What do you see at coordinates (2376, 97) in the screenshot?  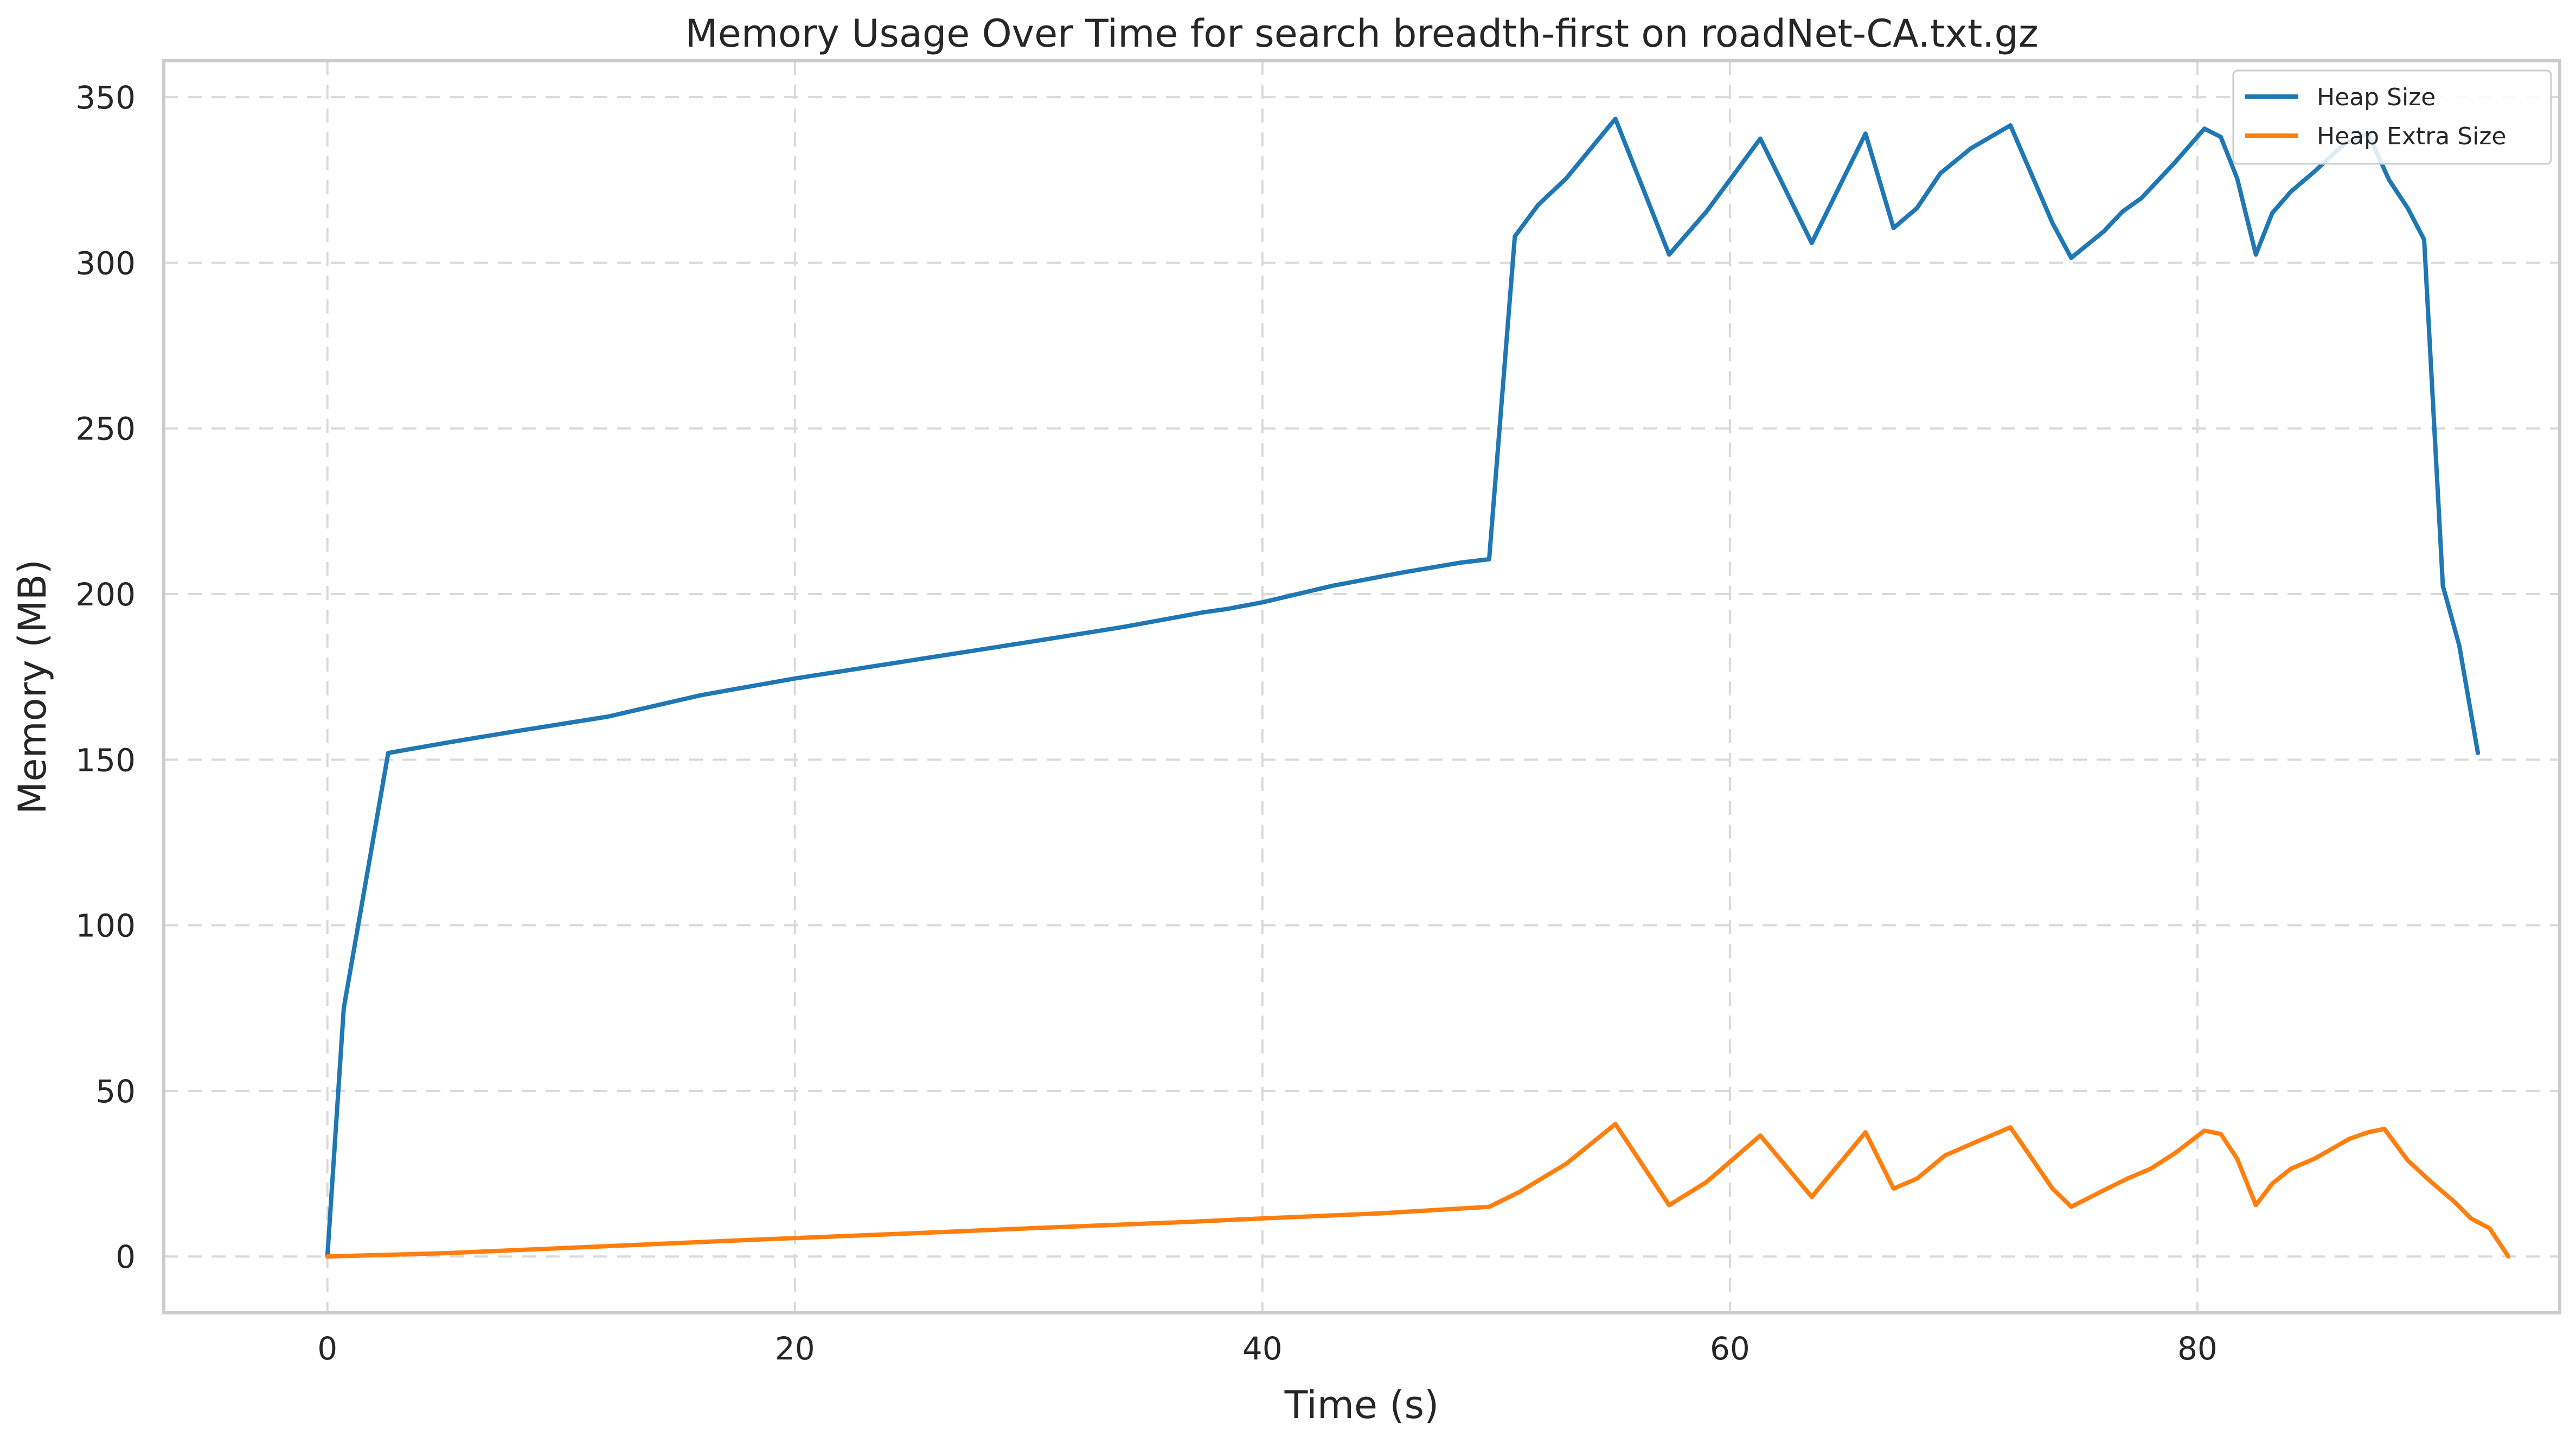 I see `legend-label-heap-size: Heap Size` at bounding box center [2376, 97].